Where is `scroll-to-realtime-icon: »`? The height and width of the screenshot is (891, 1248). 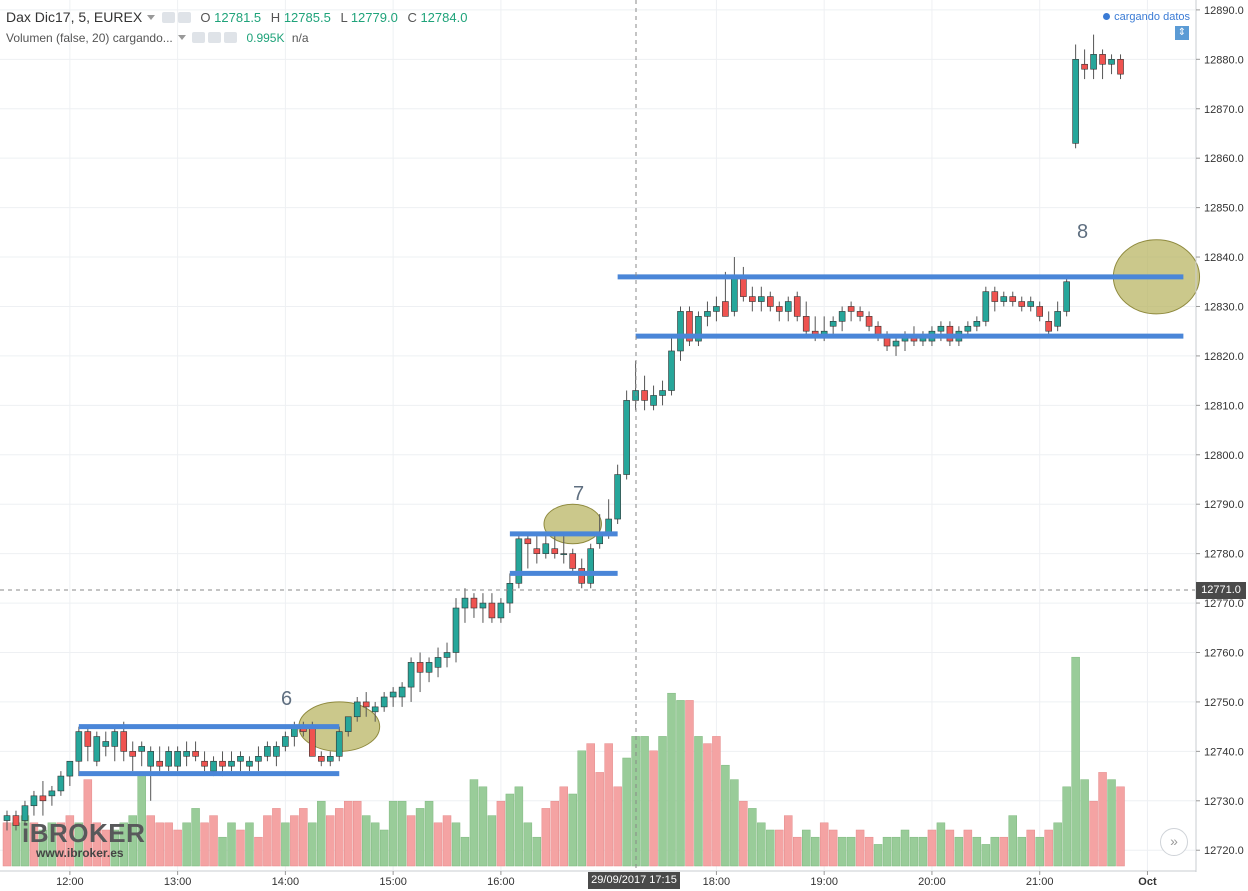 scroll-to-realtime-icon: » is located at coordinates (1174, 842).